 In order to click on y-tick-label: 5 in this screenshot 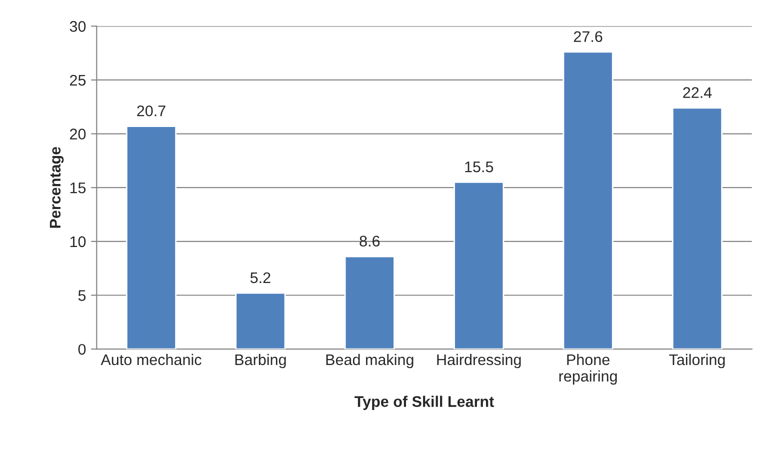, I will do `click(82, 295)`.